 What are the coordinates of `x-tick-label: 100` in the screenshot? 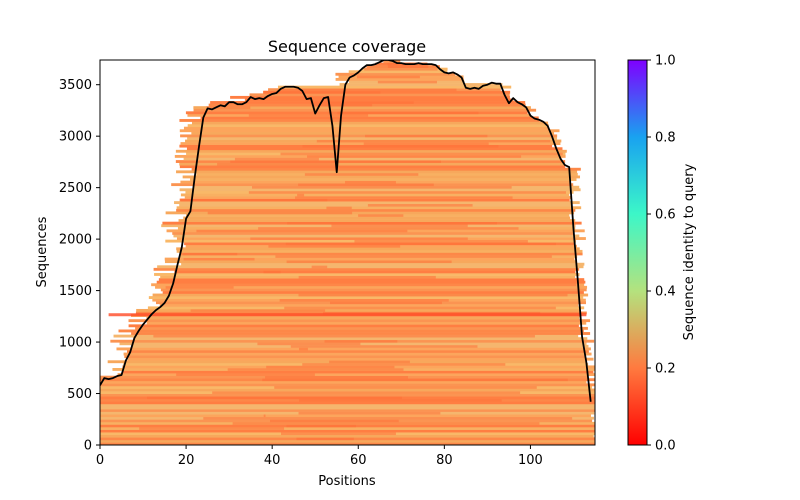 It's located at (530, 460).